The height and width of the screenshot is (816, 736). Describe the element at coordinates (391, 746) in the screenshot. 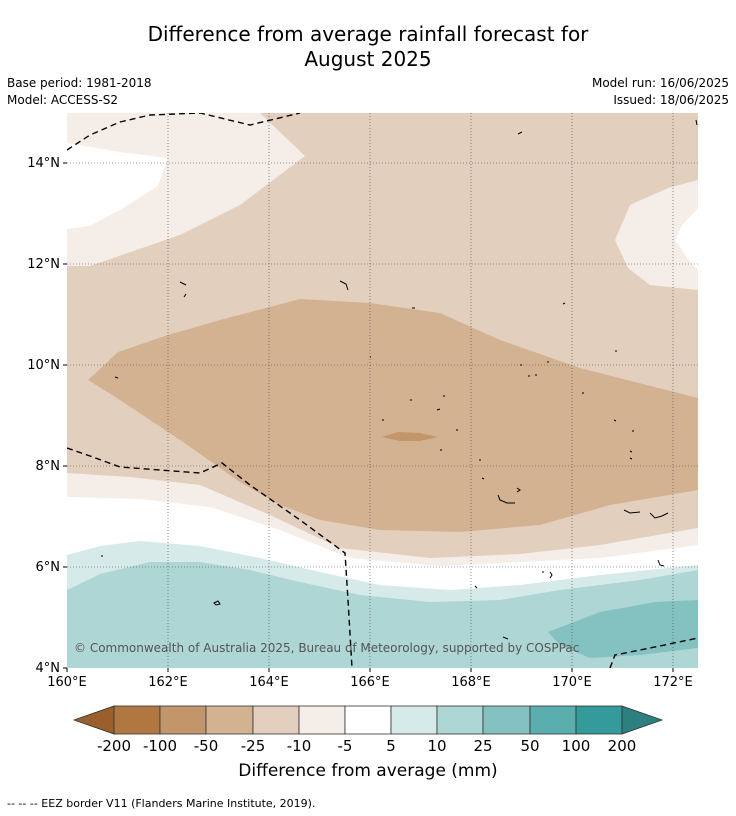

I see `colorbar-tick: 5` at that location.